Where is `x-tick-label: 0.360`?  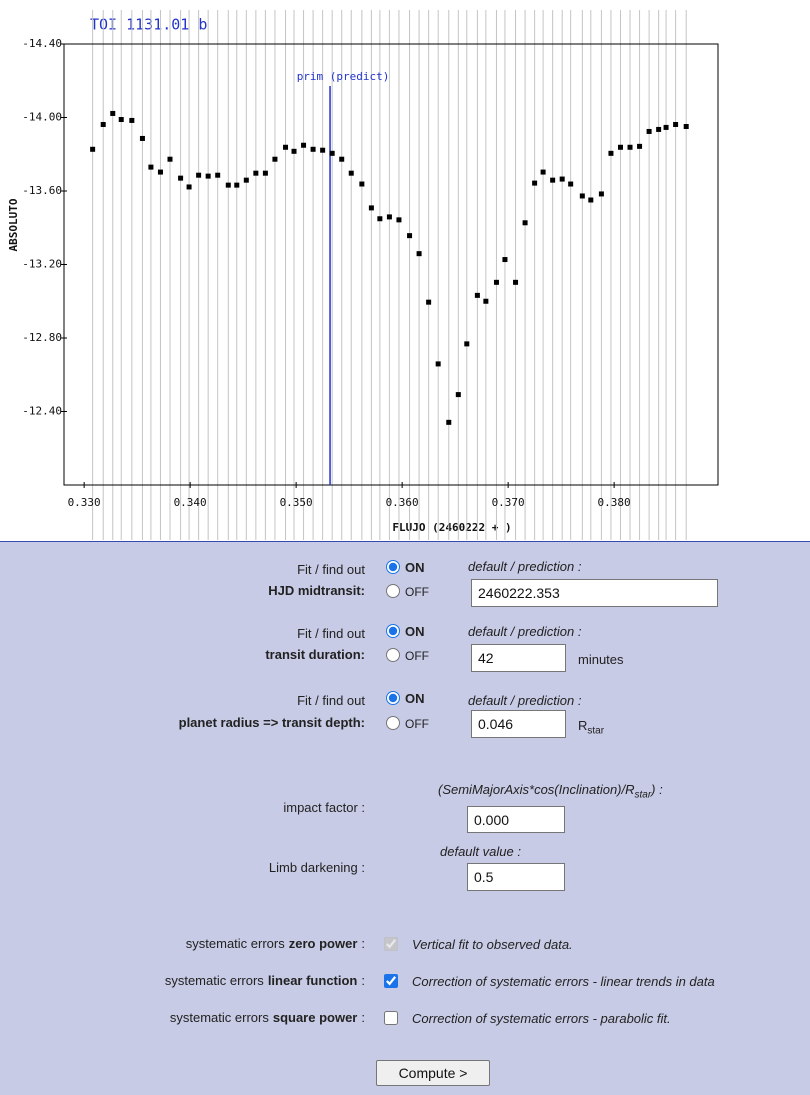
x-tick-label: 0.360 is located at coordinates (402, 502).